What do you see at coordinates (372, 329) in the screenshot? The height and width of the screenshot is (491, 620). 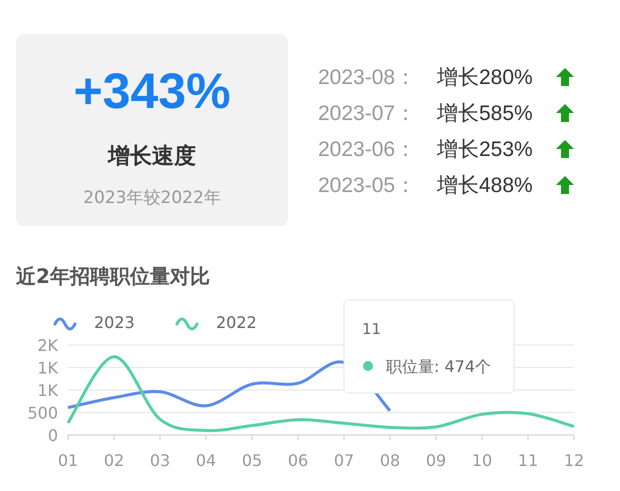 I see `text: 11` at bounding box center [372, 329].